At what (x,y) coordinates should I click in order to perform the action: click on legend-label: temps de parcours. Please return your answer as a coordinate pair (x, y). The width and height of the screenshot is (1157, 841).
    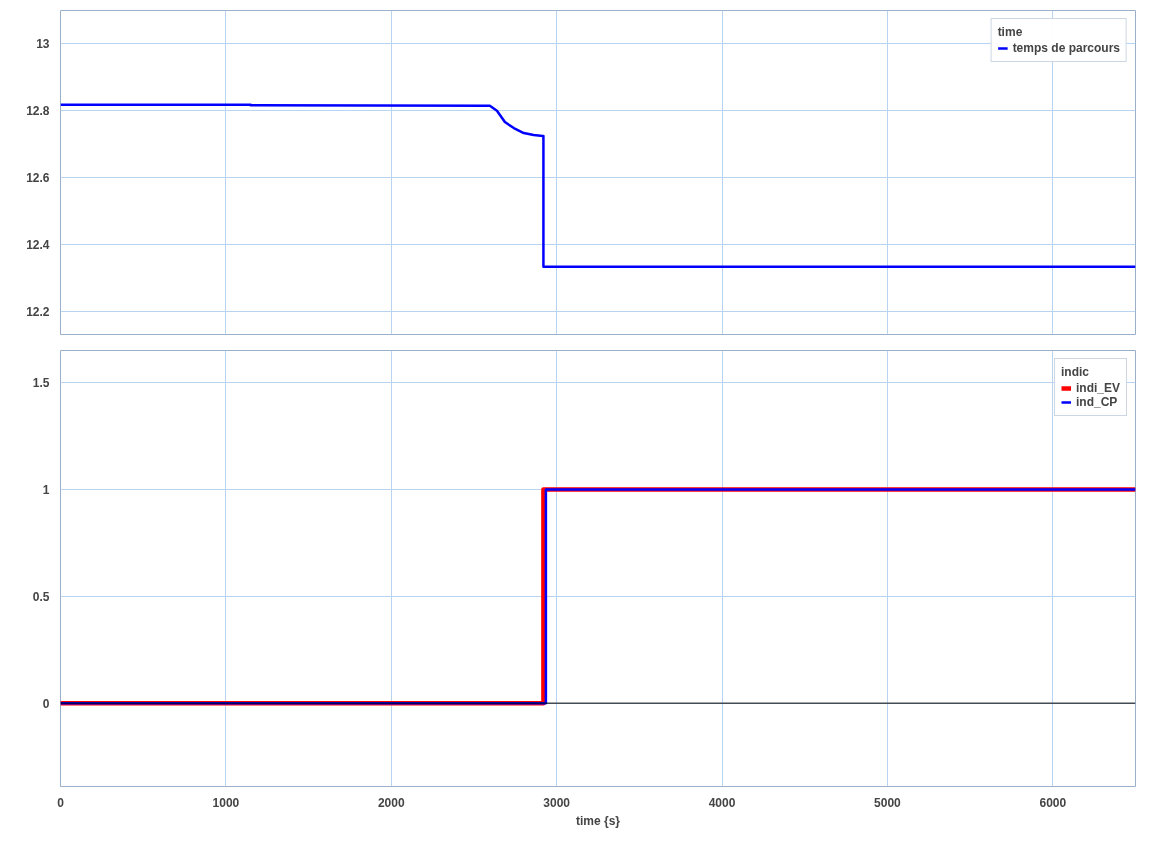
    Looking at the image, I should click on (1066, 48).